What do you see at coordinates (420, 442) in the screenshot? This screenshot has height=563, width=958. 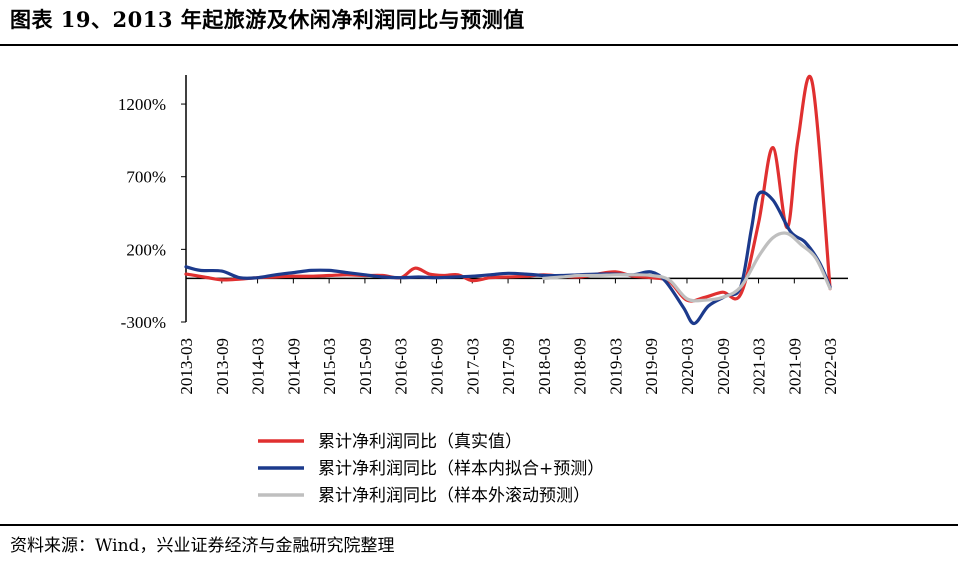 I see `legend-label-actual: 累计净利润同比（真实值）` at bounding box center [420, 442].